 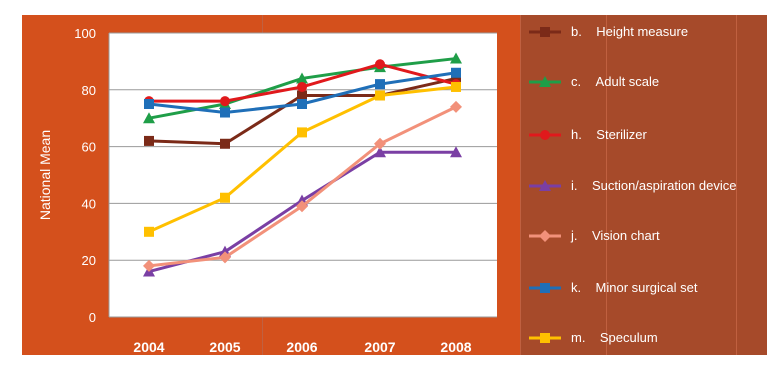 I want to click on y-tick-label: 60, so click(x=89, y=147).